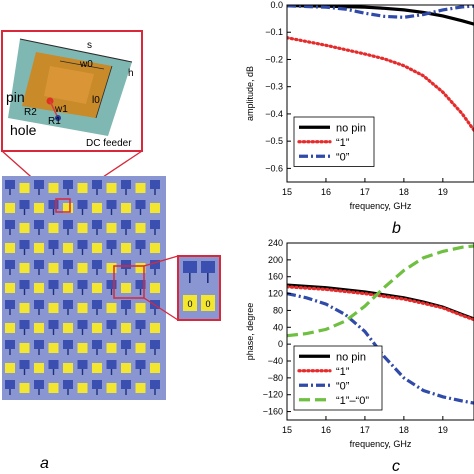 This screenshot has height=474, width=474. I want to click on w0-label: w0, so click(86, 64).